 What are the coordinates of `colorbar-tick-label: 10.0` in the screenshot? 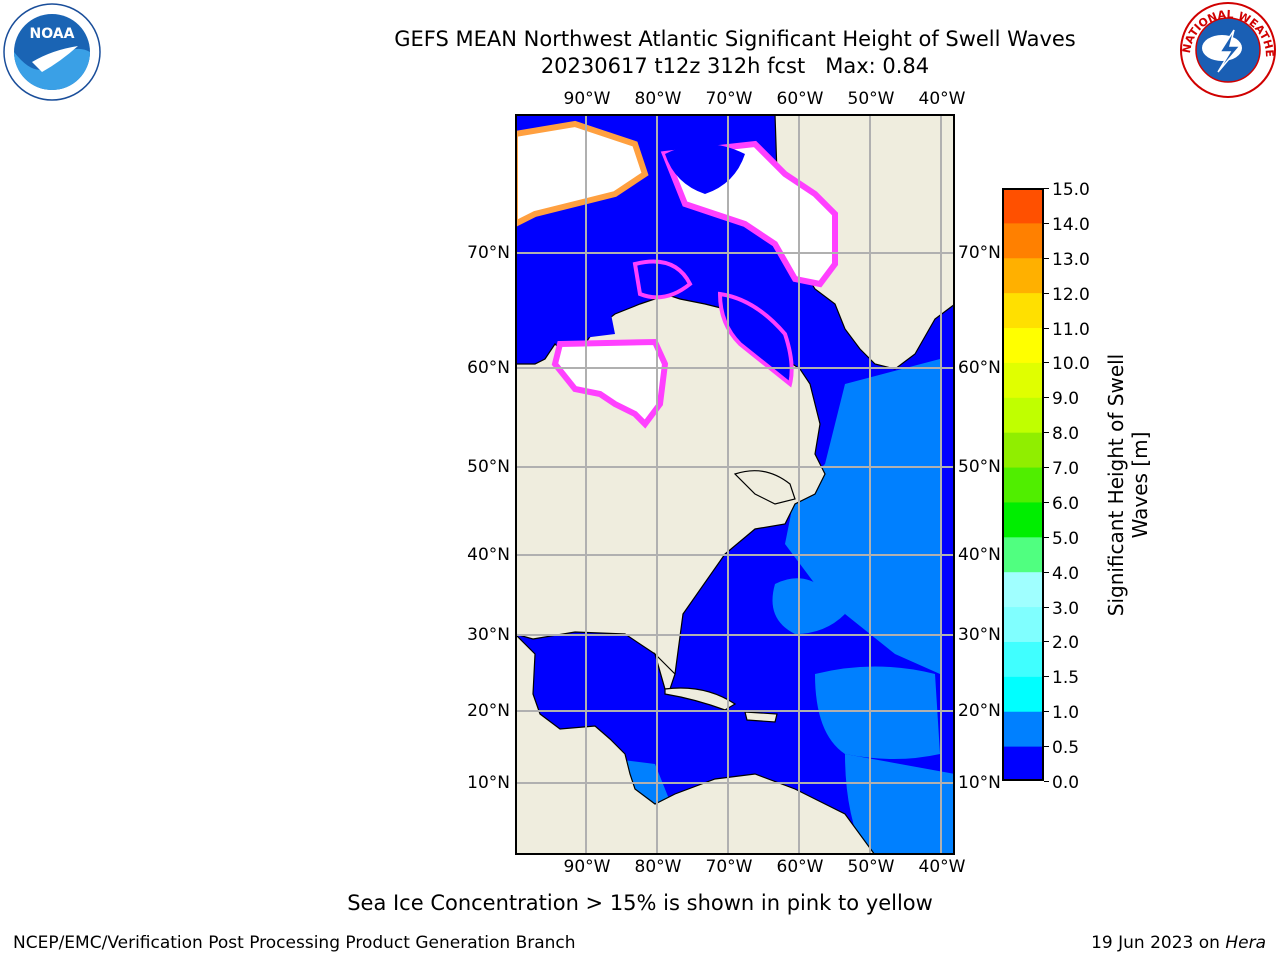 It's located at (1071, 364).